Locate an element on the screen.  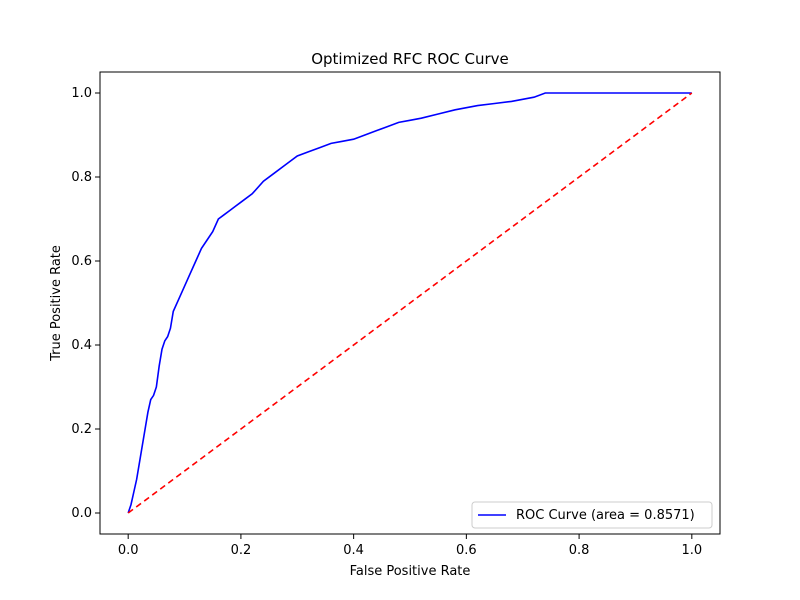
x-axis-label: False Positive Rate is located at coordinates (410, 571).